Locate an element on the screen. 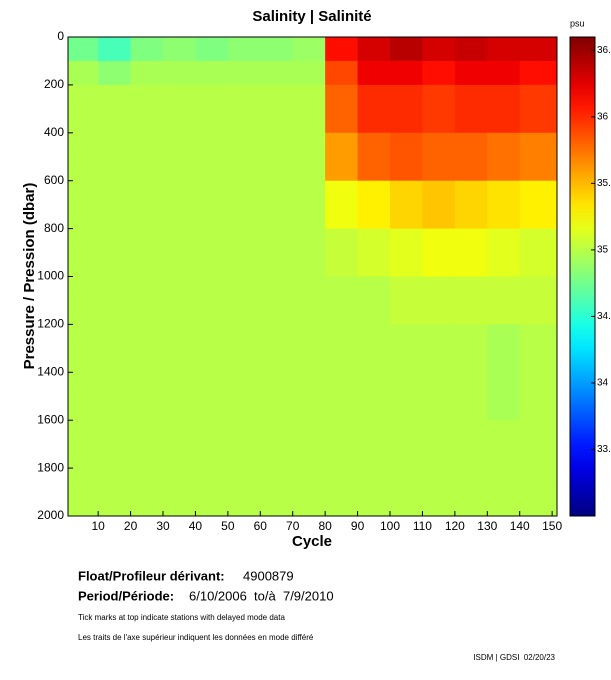 This screenshot has width=611, height=680. credit: ISDM | GDSI 02/20/23 is located at coordinates (514, 657).